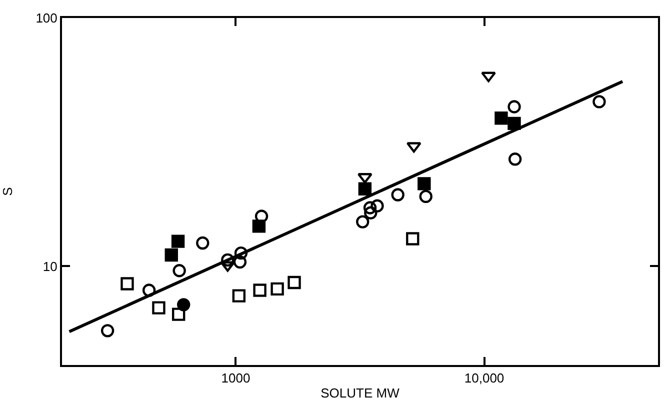 This screenshot has height=413, width=666. Describe the element at coordinates (8, 191) in the screenshot. I see `y-axis-title: S` at that location.